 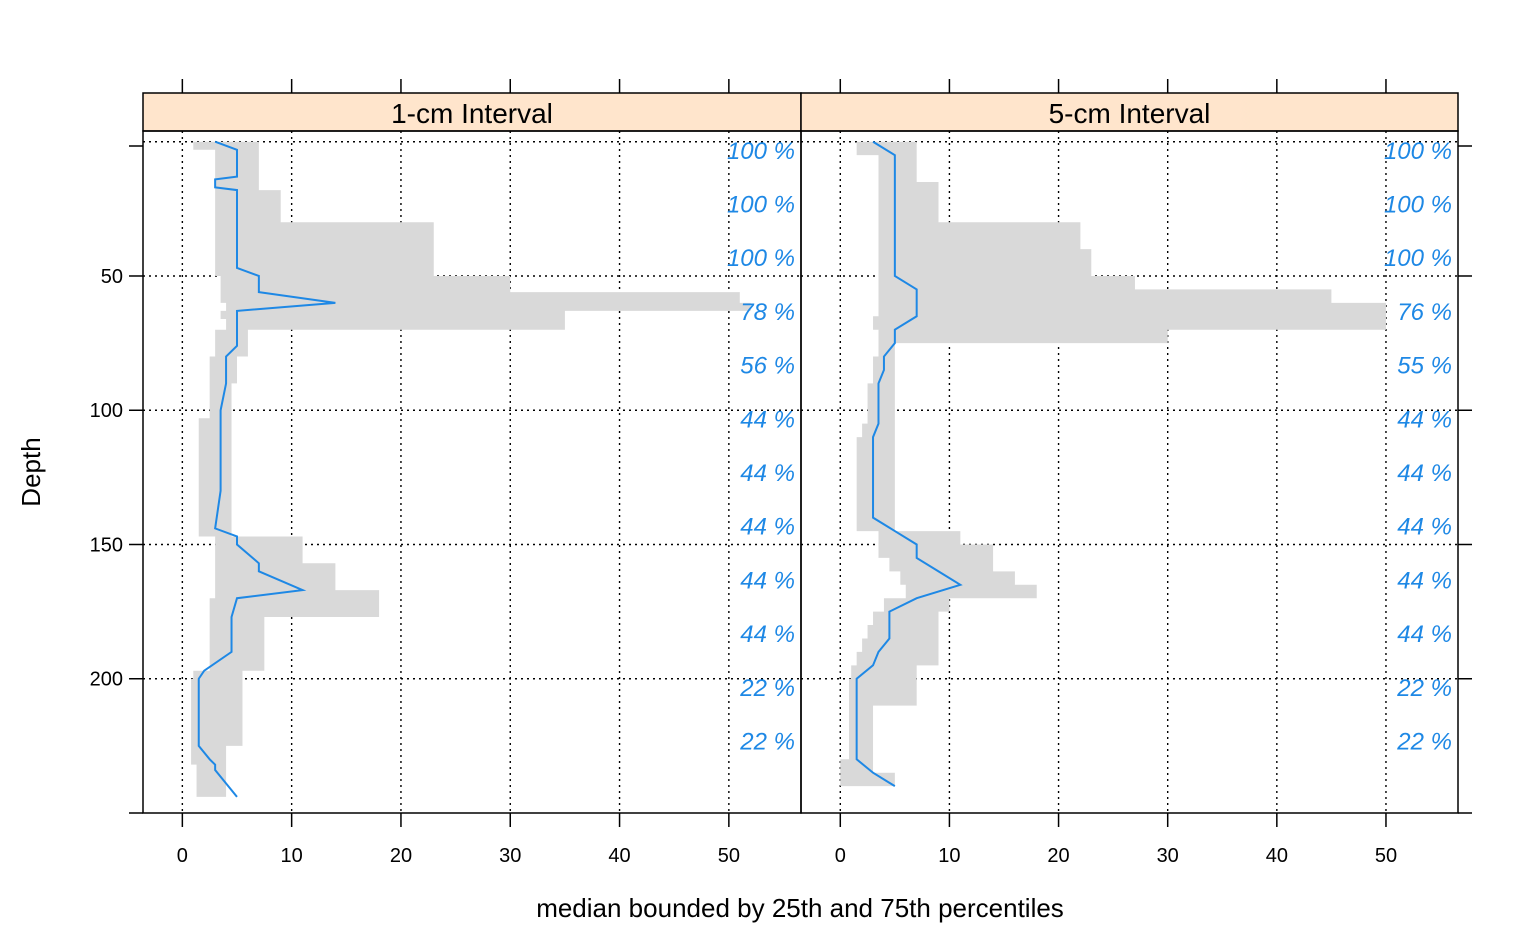 I want to click on y-tick-label: 50, so click(x=112, y=277).